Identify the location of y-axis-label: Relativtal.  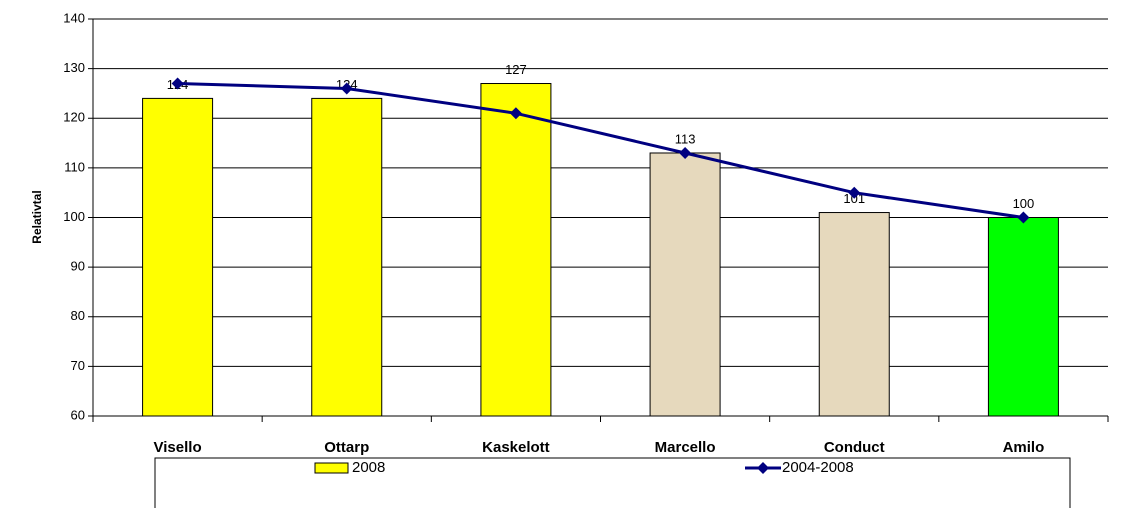
(37, 216).